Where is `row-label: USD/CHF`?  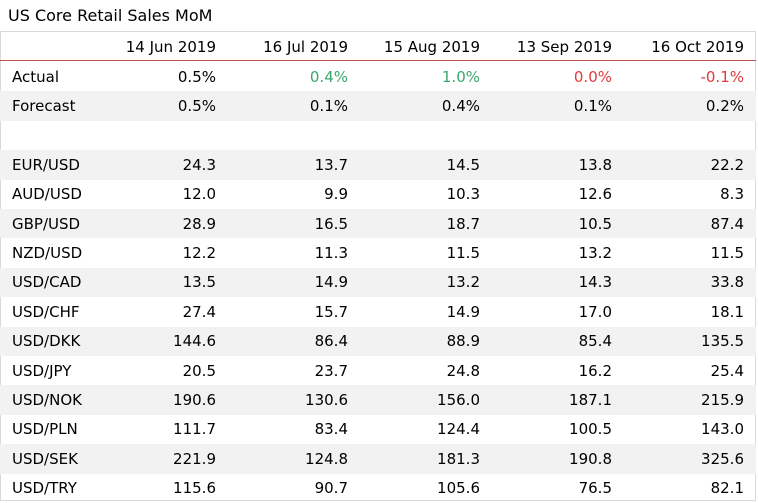 row-label: USD/CHF is located at coordinates (46, 311).